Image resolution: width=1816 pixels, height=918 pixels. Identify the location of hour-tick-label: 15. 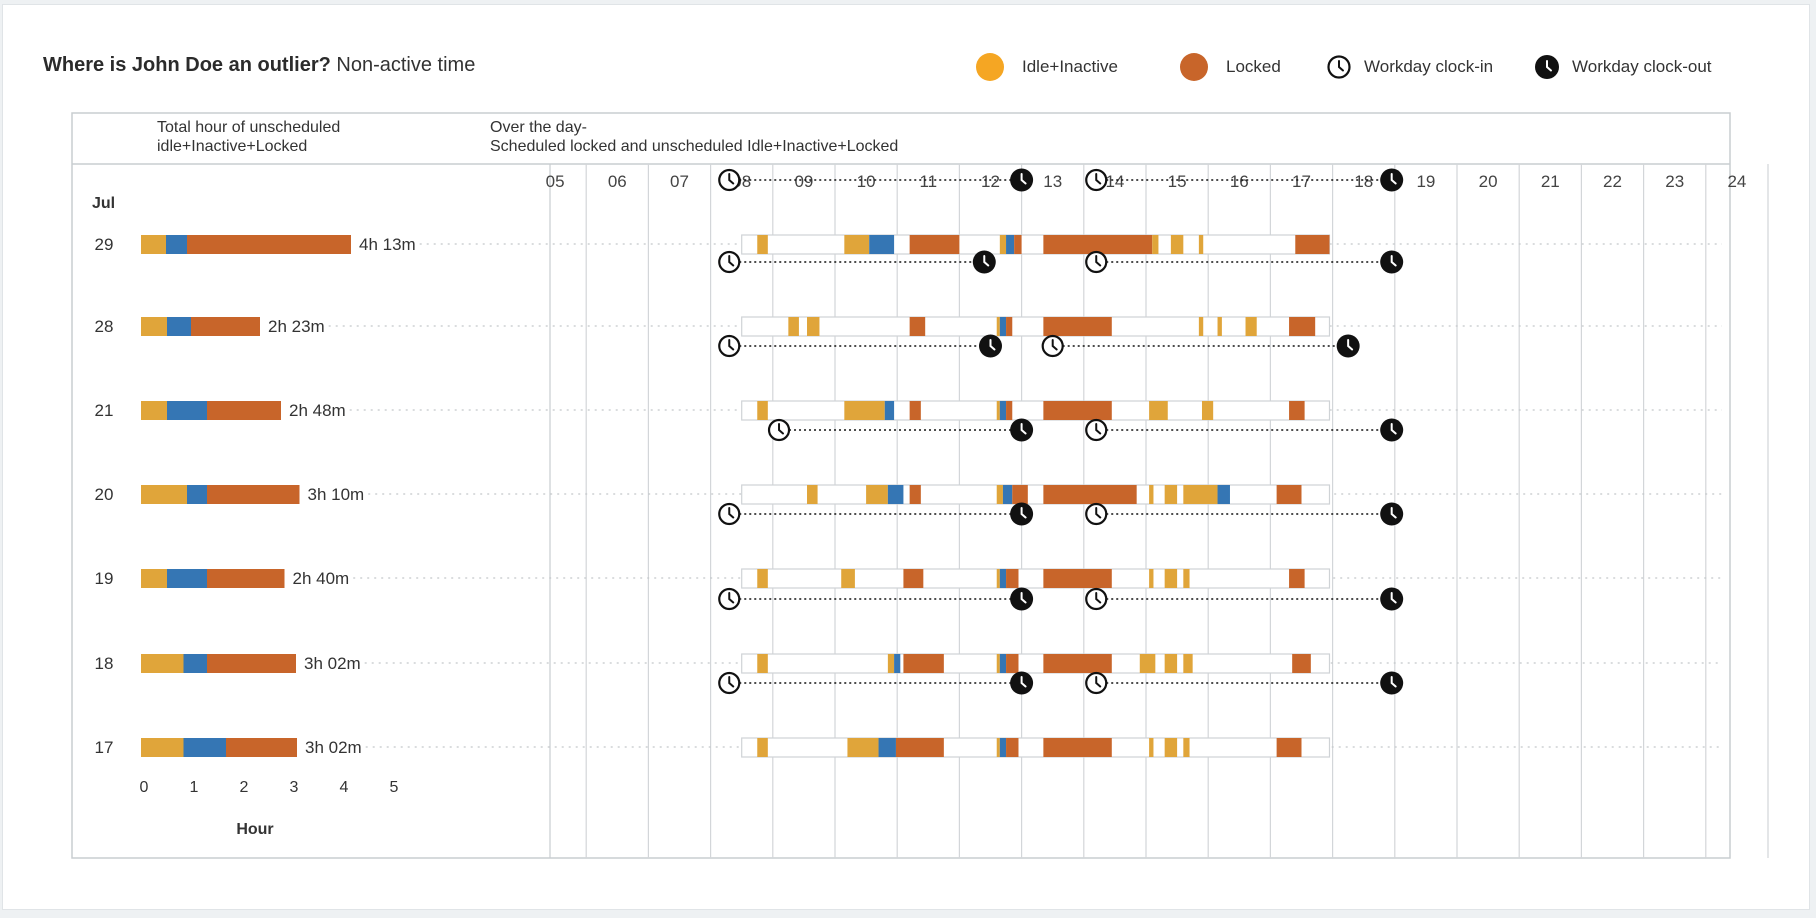
(1177, 181).